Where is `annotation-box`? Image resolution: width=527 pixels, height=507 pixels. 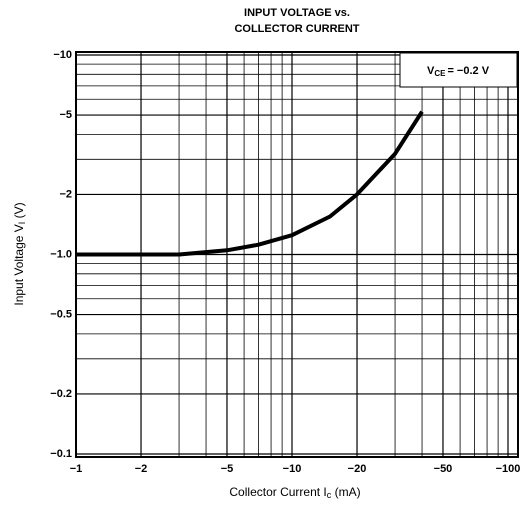
annotation-box is located at coordinates (458, 70).